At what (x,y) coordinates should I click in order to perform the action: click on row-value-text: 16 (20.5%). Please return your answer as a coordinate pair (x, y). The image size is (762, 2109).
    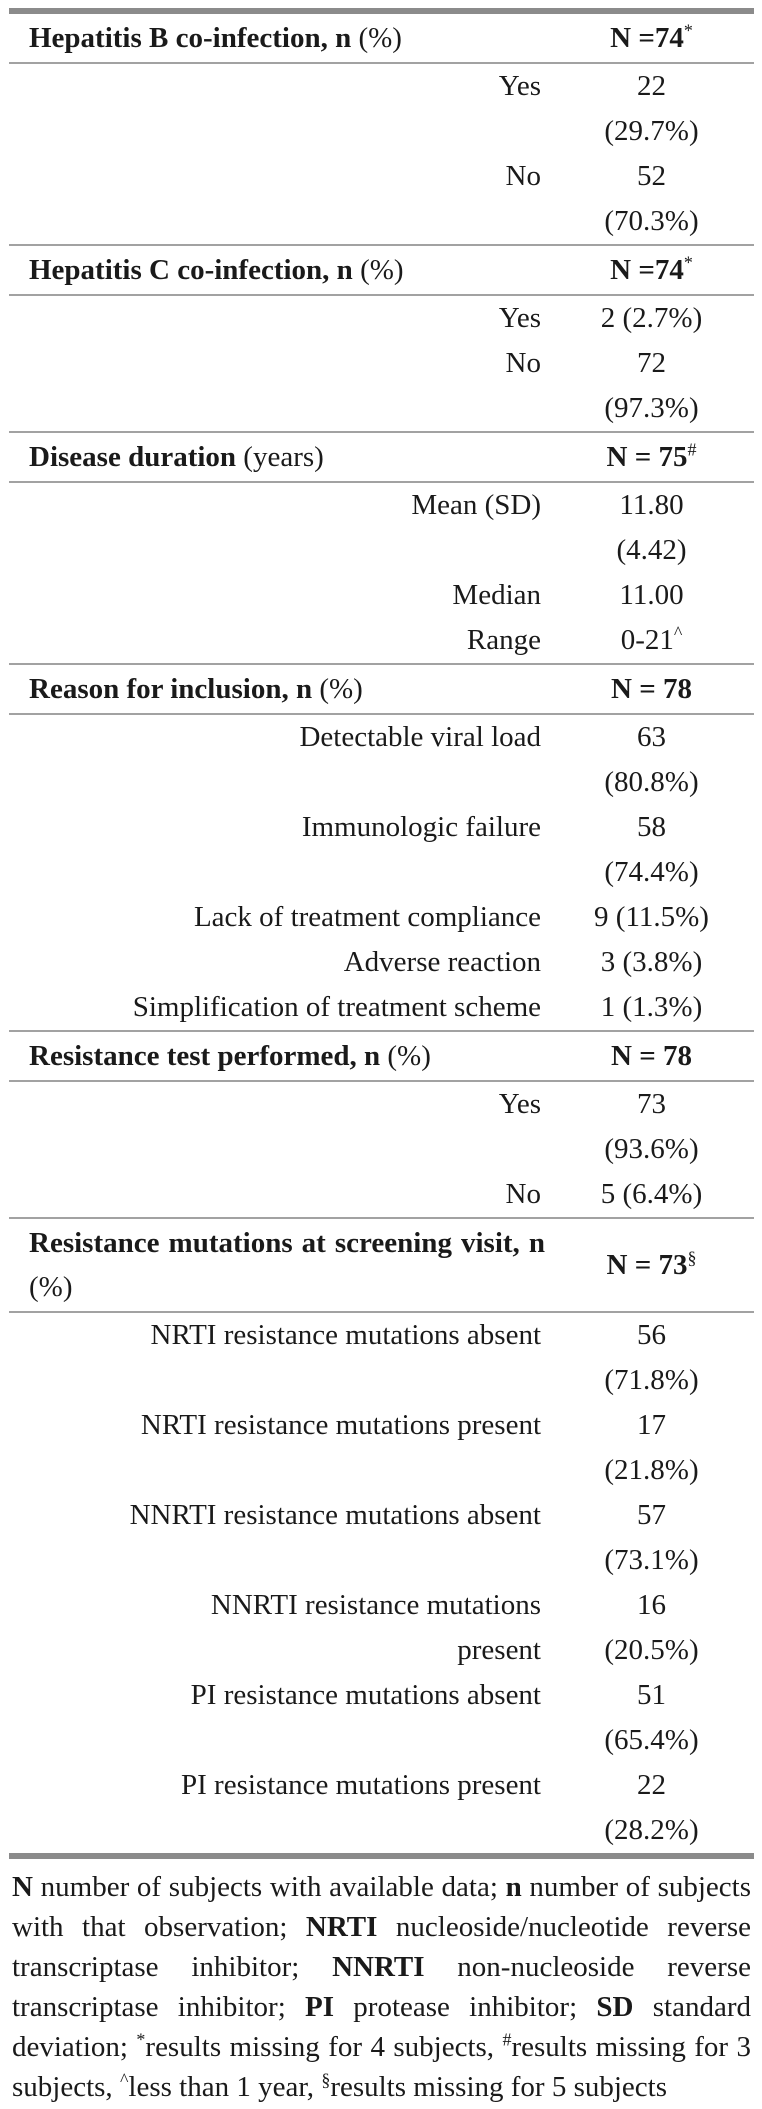
    Looking at the image, I should click on (651, 1627).